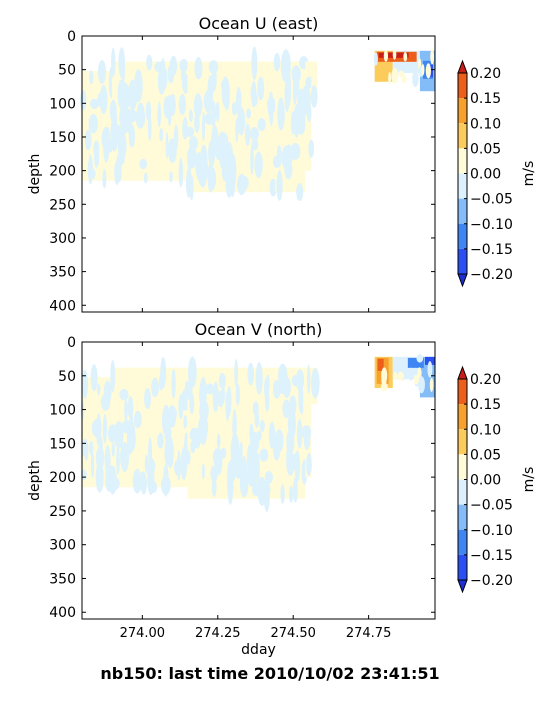 This screenshot has width=540, height=720. Describe the element at coordinates (485, 149) in the screenshot. I see `colorbar-tick-label: 0.05` at that location.